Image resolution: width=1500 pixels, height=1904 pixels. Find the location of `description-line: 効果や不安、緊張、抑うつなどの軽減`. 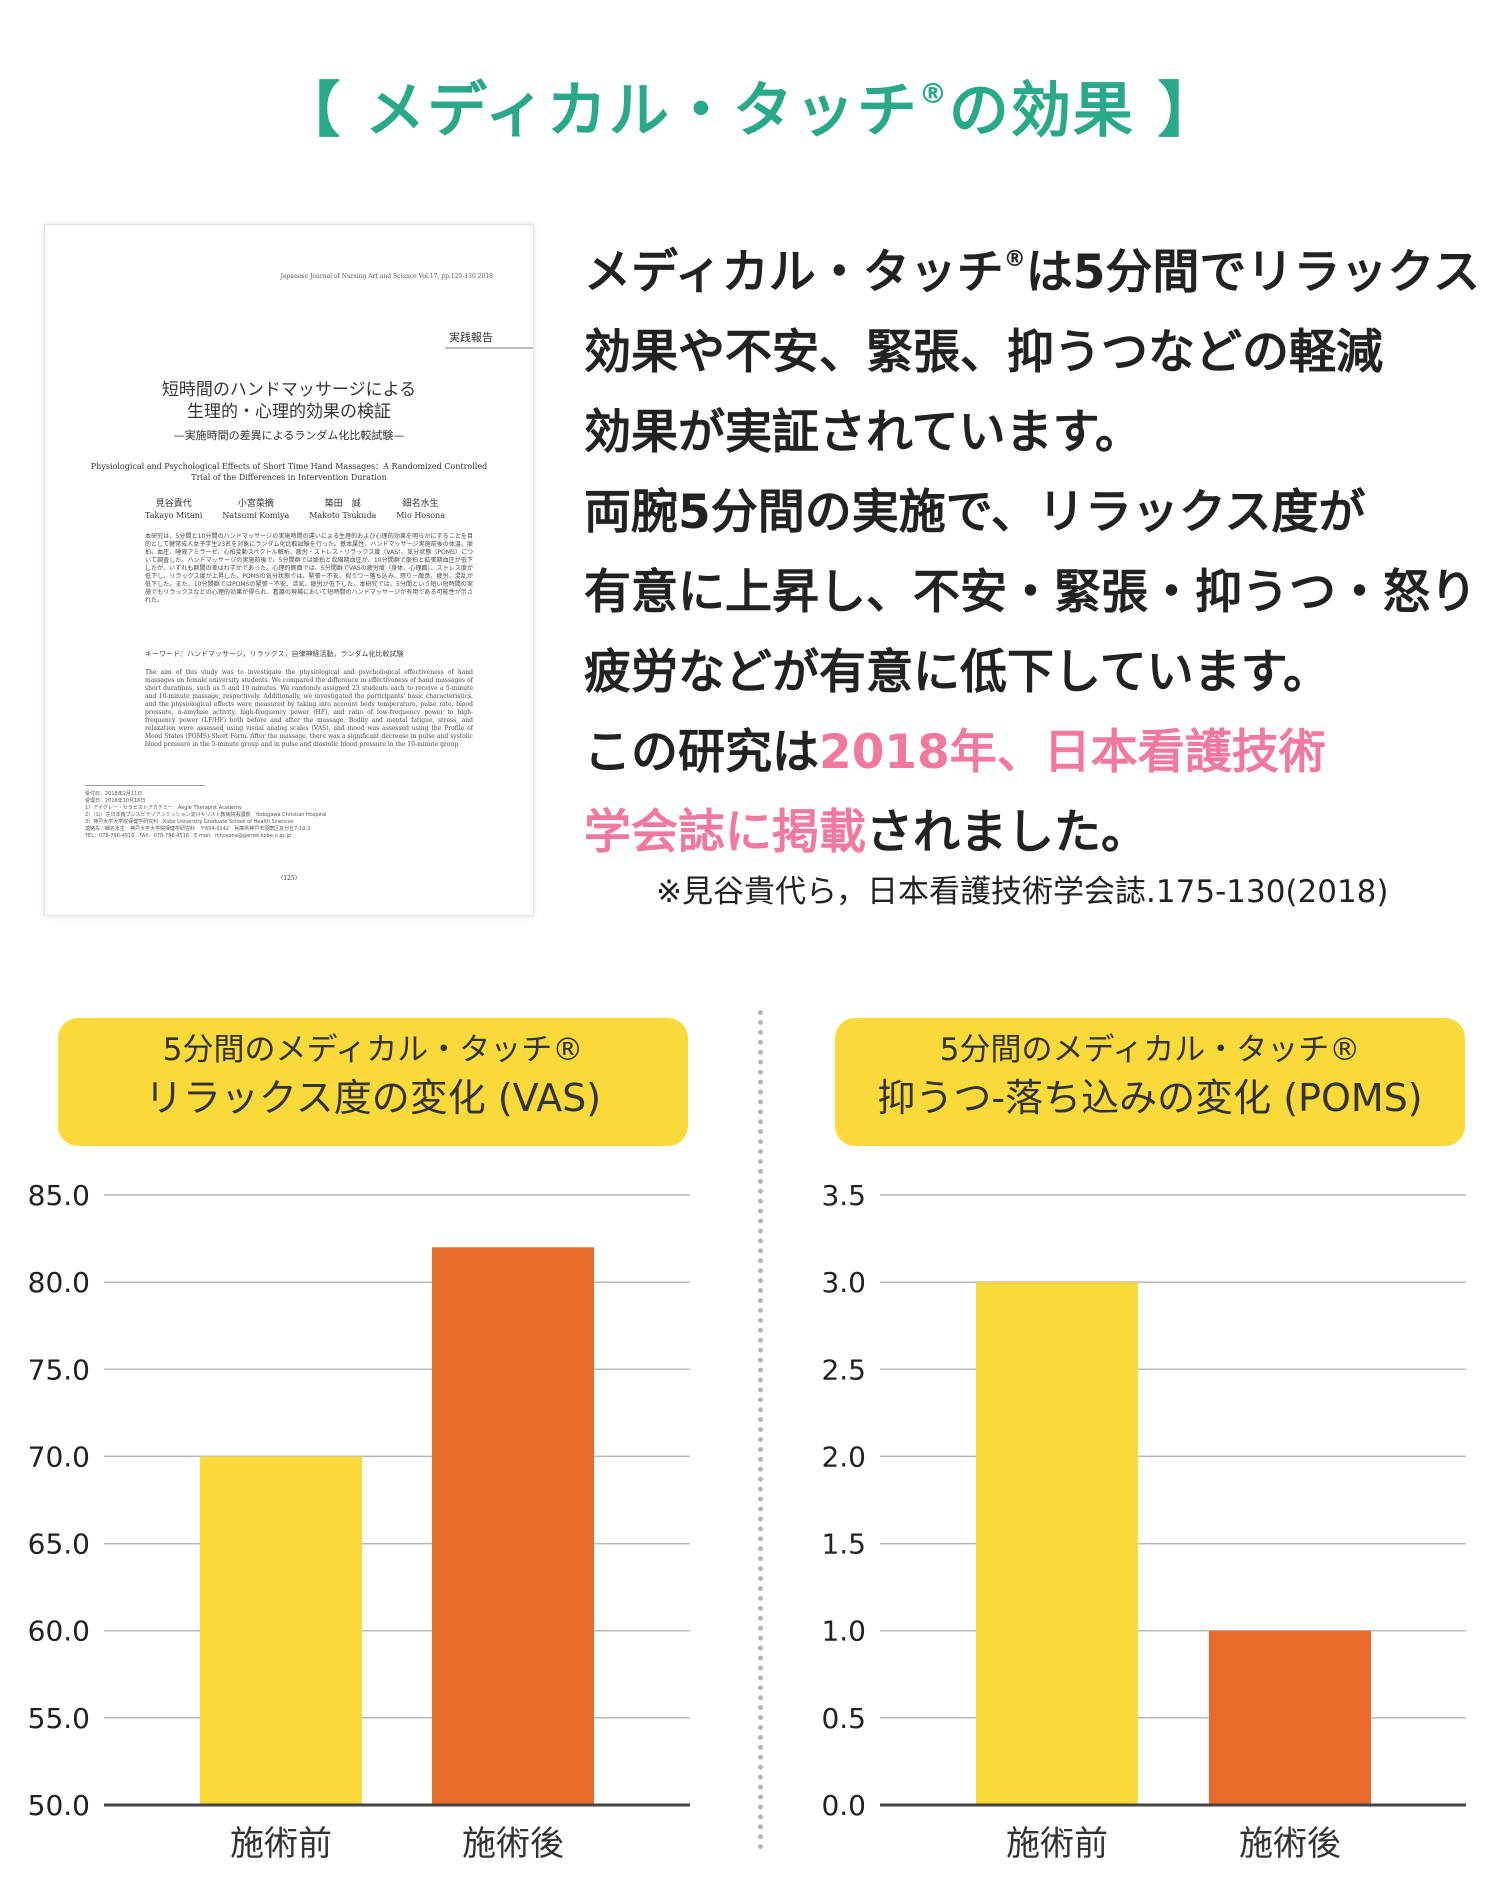

description-line: 効果や不安、緊張、抑うつなどの軽減 is located at coordinates (983, 352).